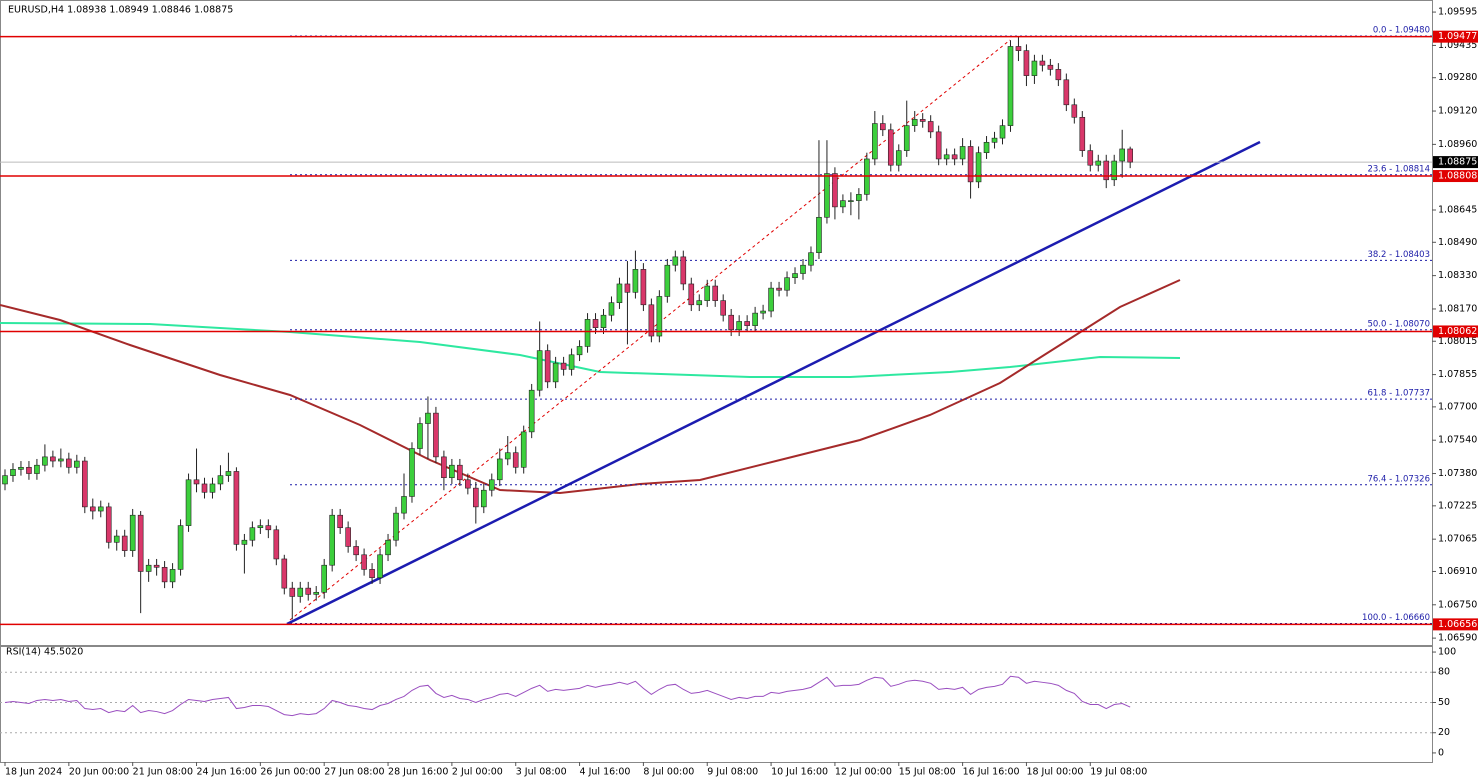 The width and height of the screenshot is (1479, 782). What do you see at coordinates (163, 772) in the screenshot?
I see `x-tick-label: 21 Jun 08:00` at bounding box center [163, 772].